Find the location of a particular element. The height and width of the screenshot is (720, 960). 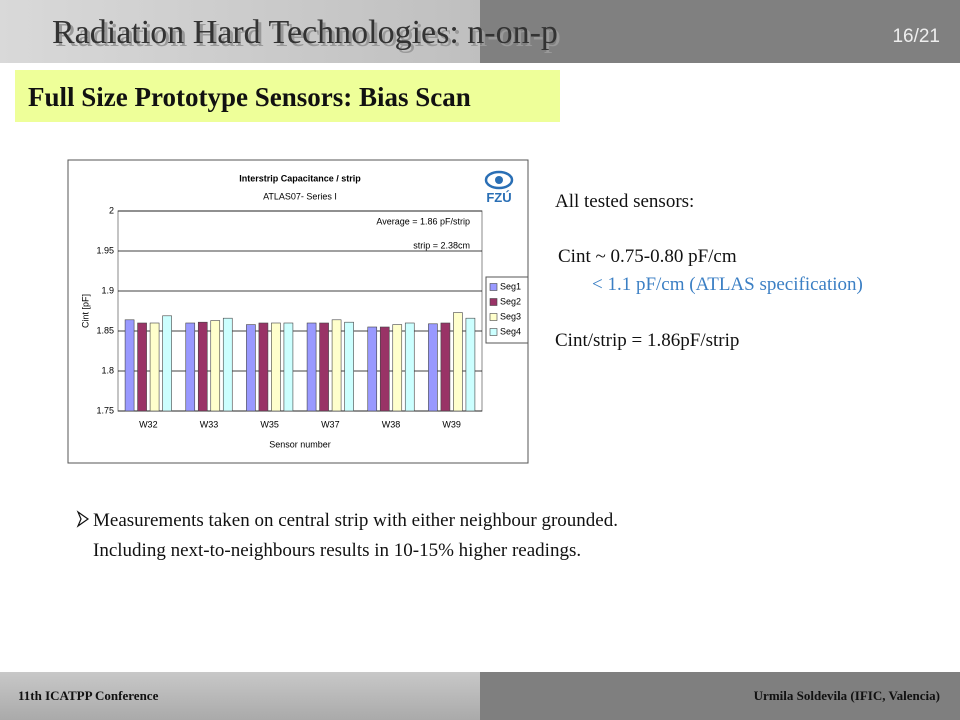

note: Cint ~ 0.75-0.80 pF/cm is located at coordinates (647, 256).